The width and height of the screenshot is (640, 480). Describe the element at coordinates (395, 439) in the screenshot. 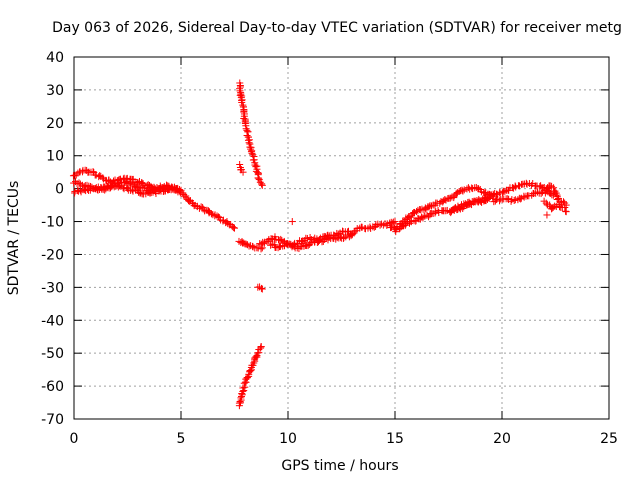

I see `x-tick-label: 15` at that location.